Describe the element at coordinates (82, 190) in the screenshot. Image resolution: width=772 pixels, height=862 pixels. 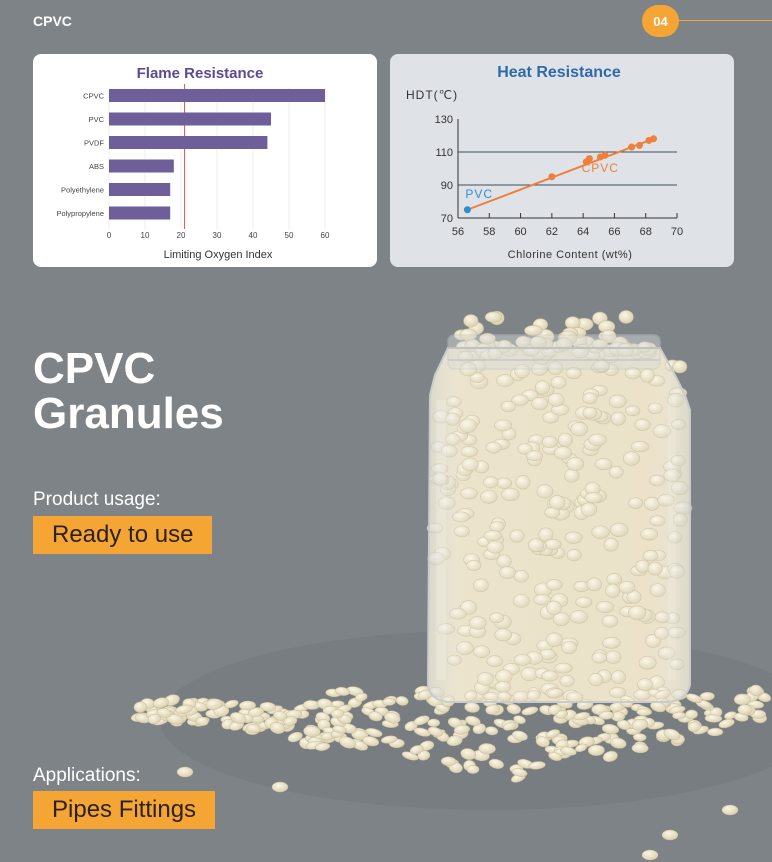
I see `y-tick-label: Polyethylene` at that location.